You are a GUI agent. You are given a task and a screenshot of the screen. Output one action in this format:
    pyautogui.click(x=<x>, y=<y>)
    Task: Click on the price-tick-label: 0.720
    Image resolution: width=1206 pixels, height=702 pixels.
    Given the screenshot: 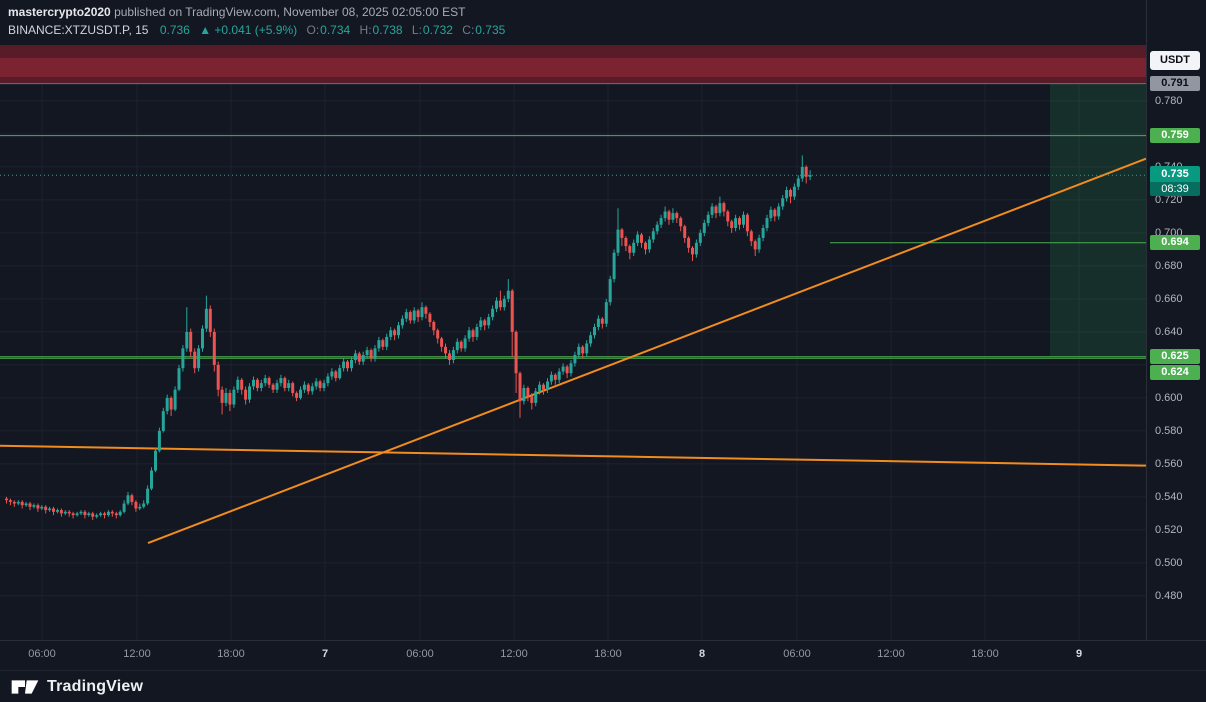 What is the action you would take?
    pyautogui.click(x=1169, y=199)
    